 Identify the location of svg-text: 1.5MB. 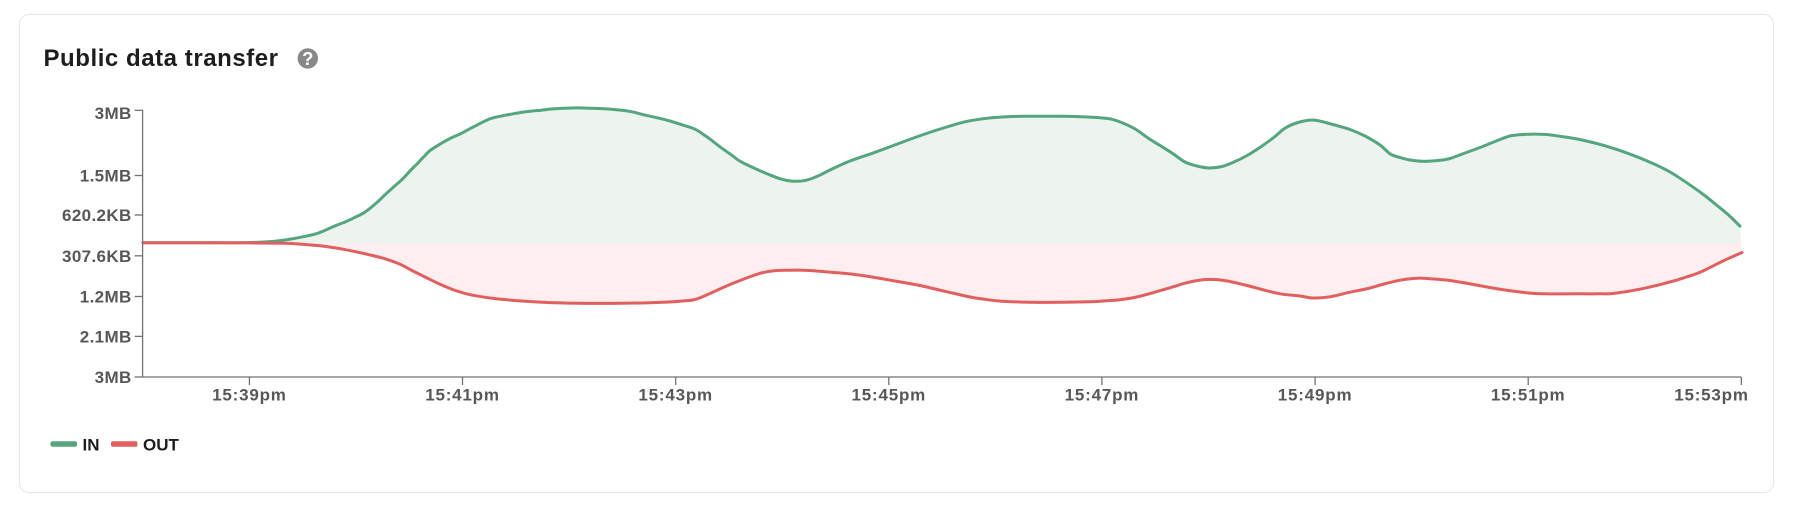
(106, 176).